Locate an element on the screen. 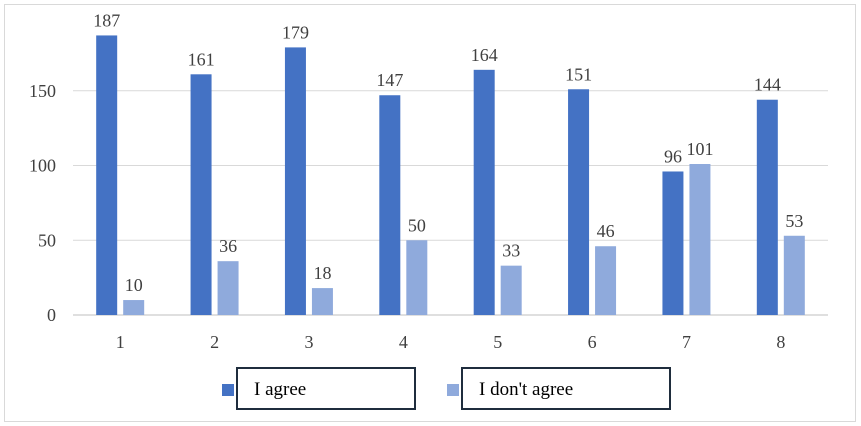  x-tick-label: 7 is located at coordinates (686, 342).